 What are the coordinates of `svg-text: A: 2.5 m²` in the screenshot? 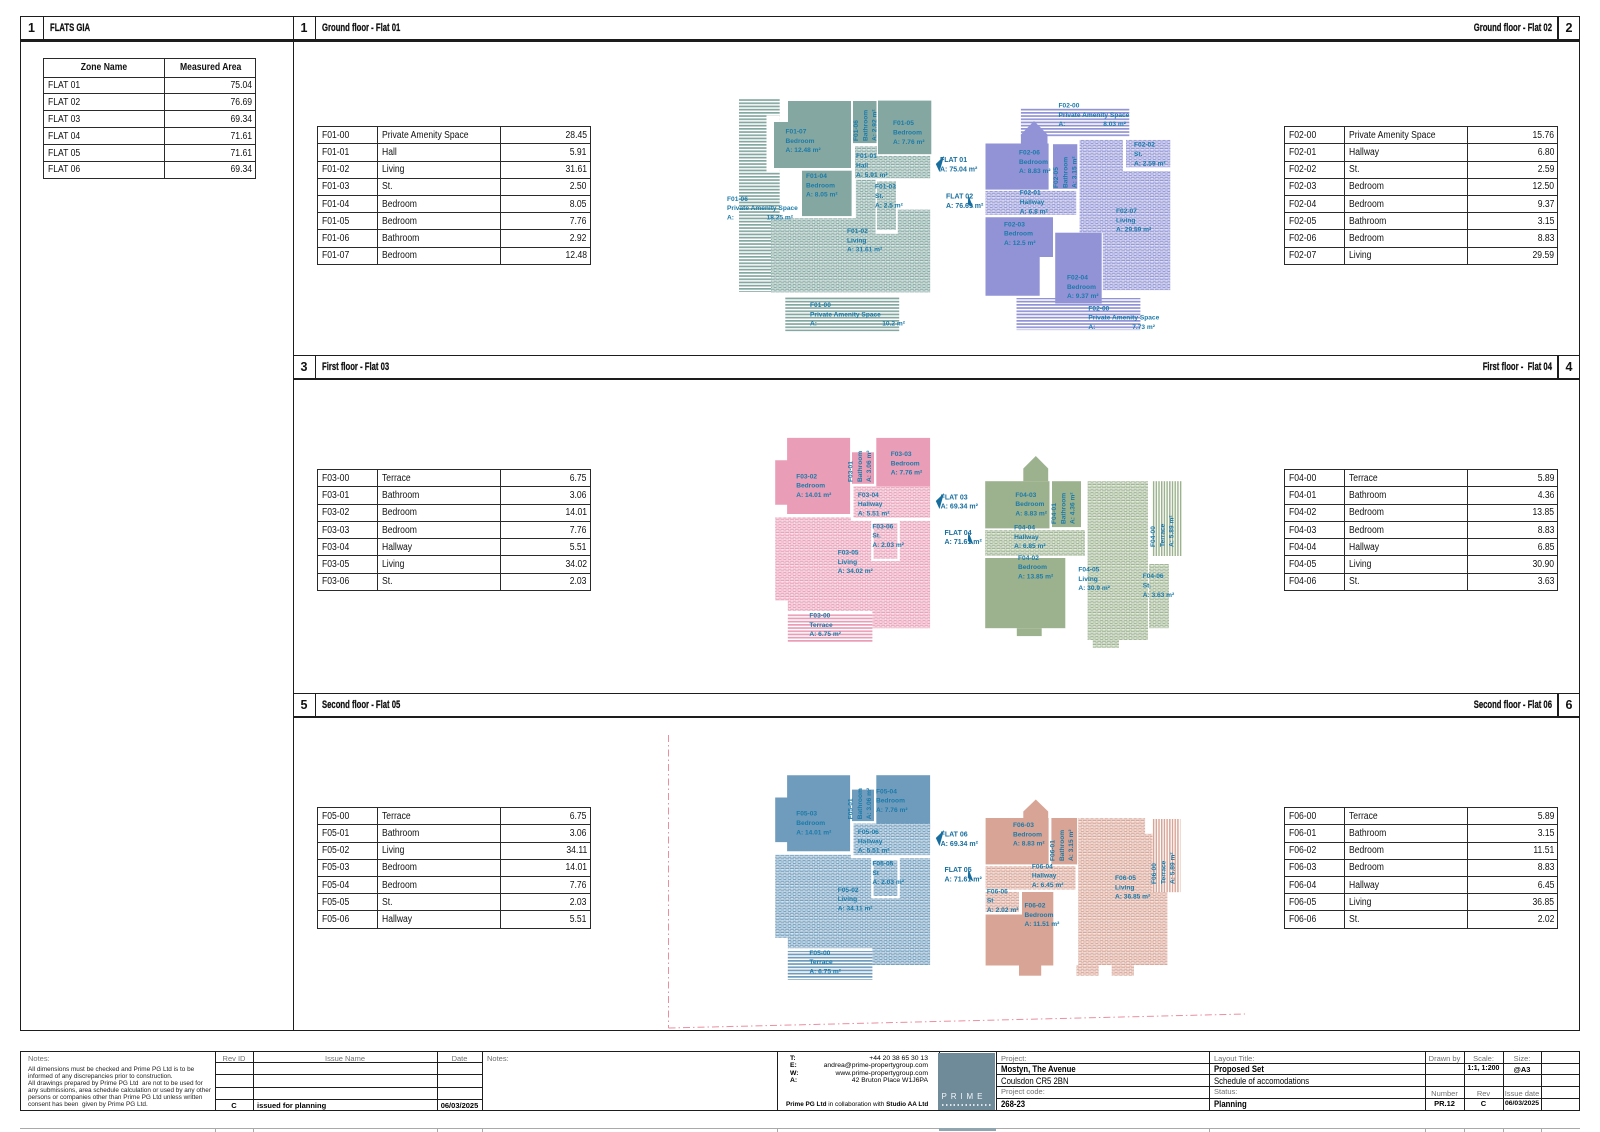 It's located at (889, 205).